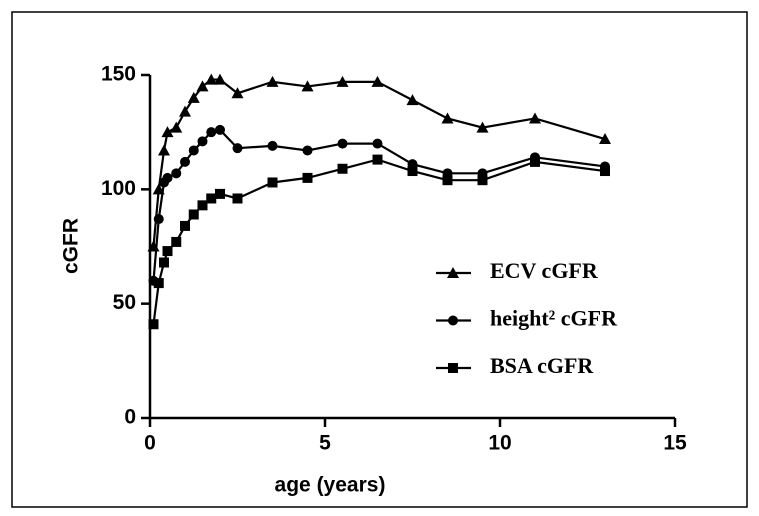  I want to click on legend-label: ECV cGFR, so click(544, 270).